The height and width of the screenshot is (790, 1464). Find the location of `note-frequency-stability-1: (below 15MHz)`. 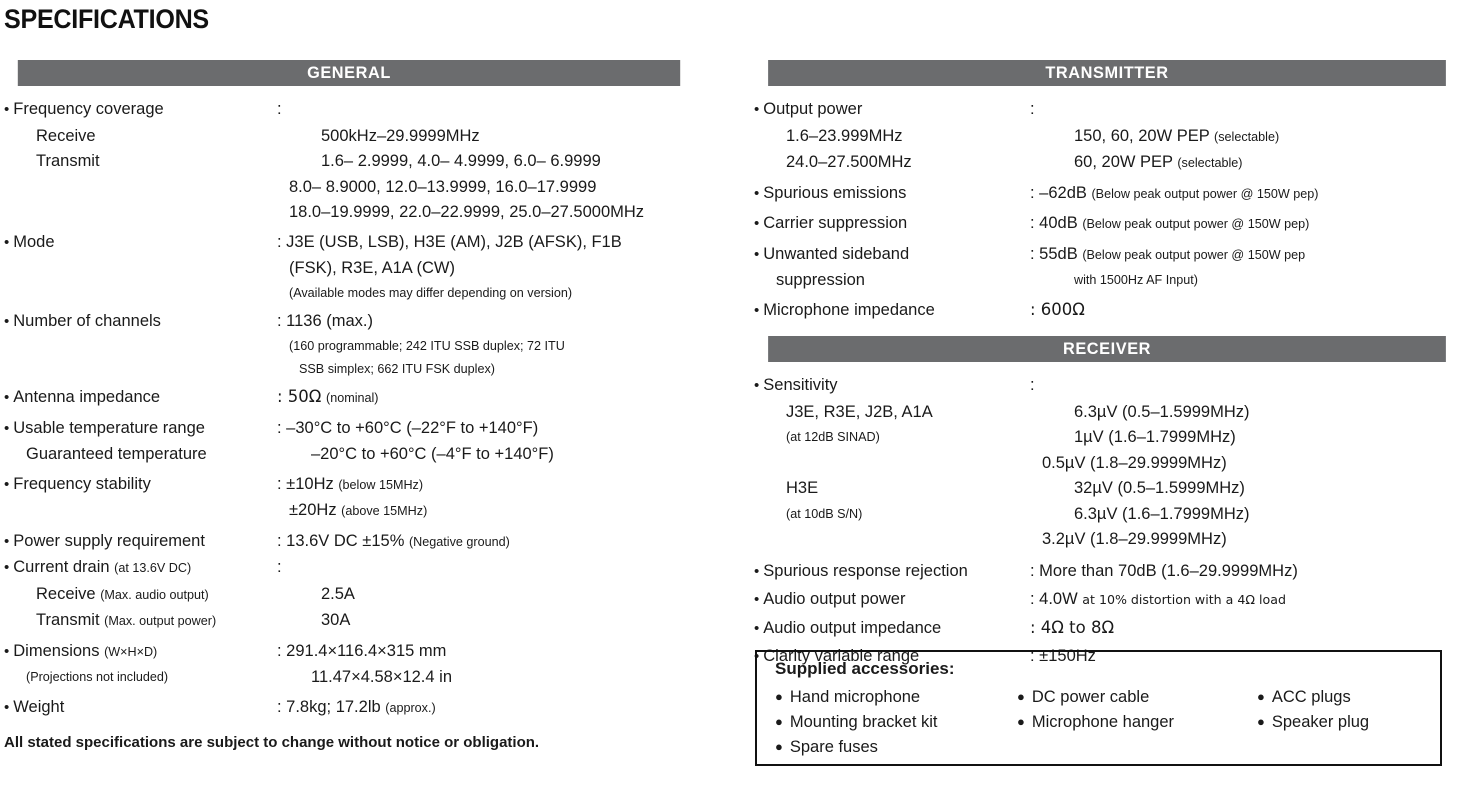

note-frequency-stability-1: (below 15MHz) is located at coordinates (381, 484).